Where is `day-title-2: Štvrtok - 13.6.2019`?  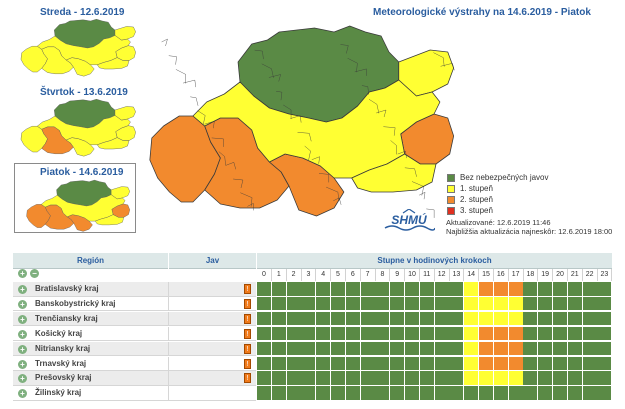 day-title-2: Štvrtok - 13.6.2019 is located at coordinates (84, 92).